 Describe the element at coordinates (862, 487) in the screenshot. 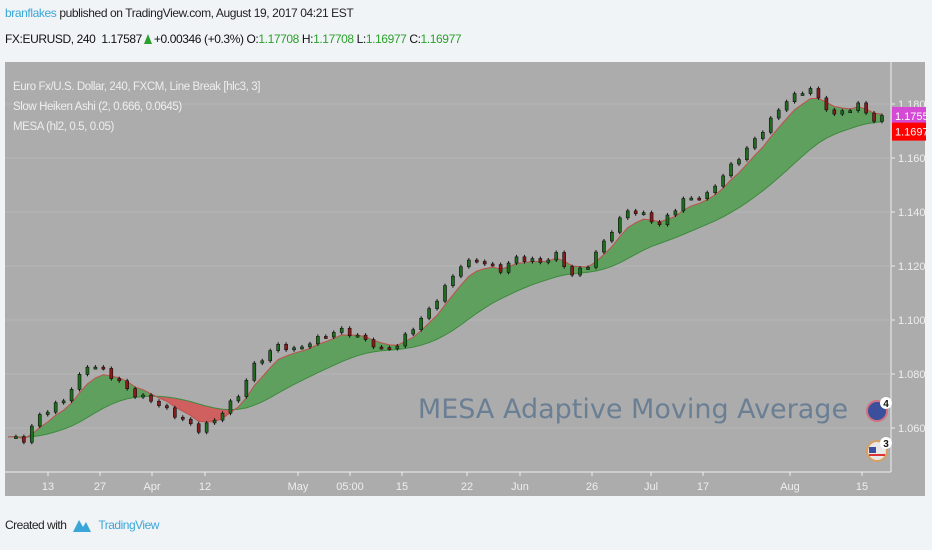

I see `x-tick-label: 15` at that location.